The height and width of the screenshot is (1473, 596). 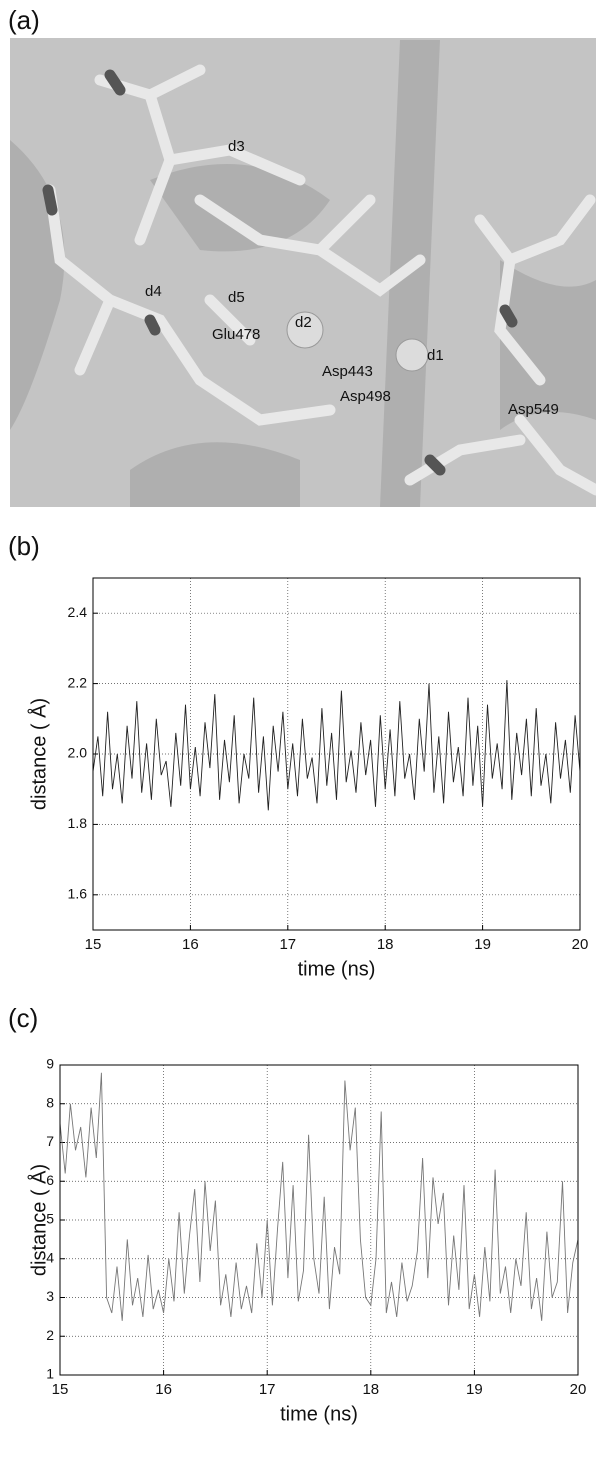 I want to click on y-tick-label: 1.8, so click(x=78, y=823).